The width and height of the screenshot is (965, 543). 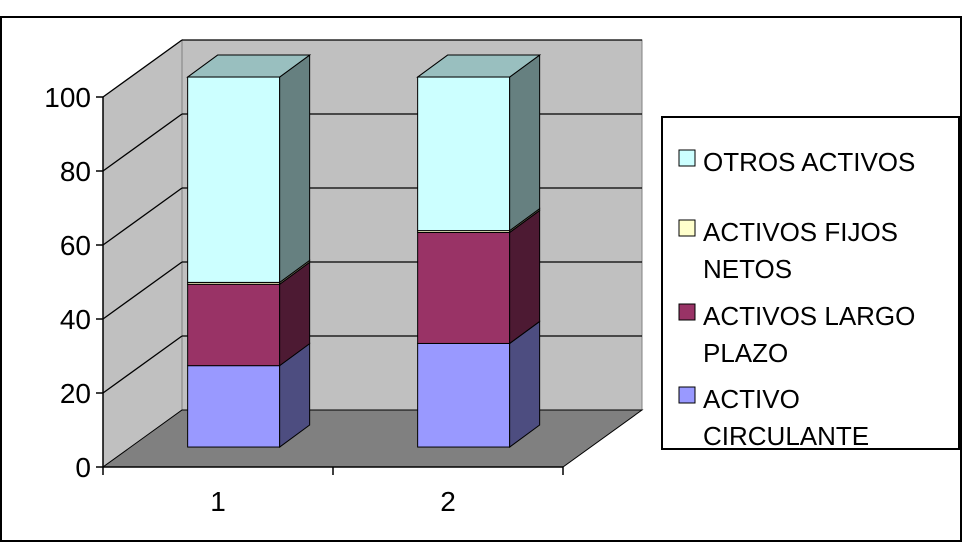 What do you see at coordinates (809, 334) in the screenshot?
I see `legend-label-activos-largo-plazo: ACTIVOS LARGO PLAZO` at bounding box center [809, 334].